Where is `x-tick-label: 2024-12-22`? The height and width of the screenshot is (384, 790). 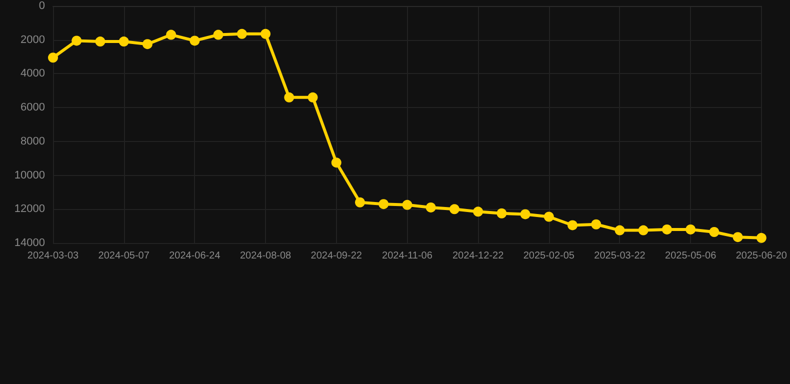
x-tick-label: 2024-12-22 is located at coordinates (478, 256).